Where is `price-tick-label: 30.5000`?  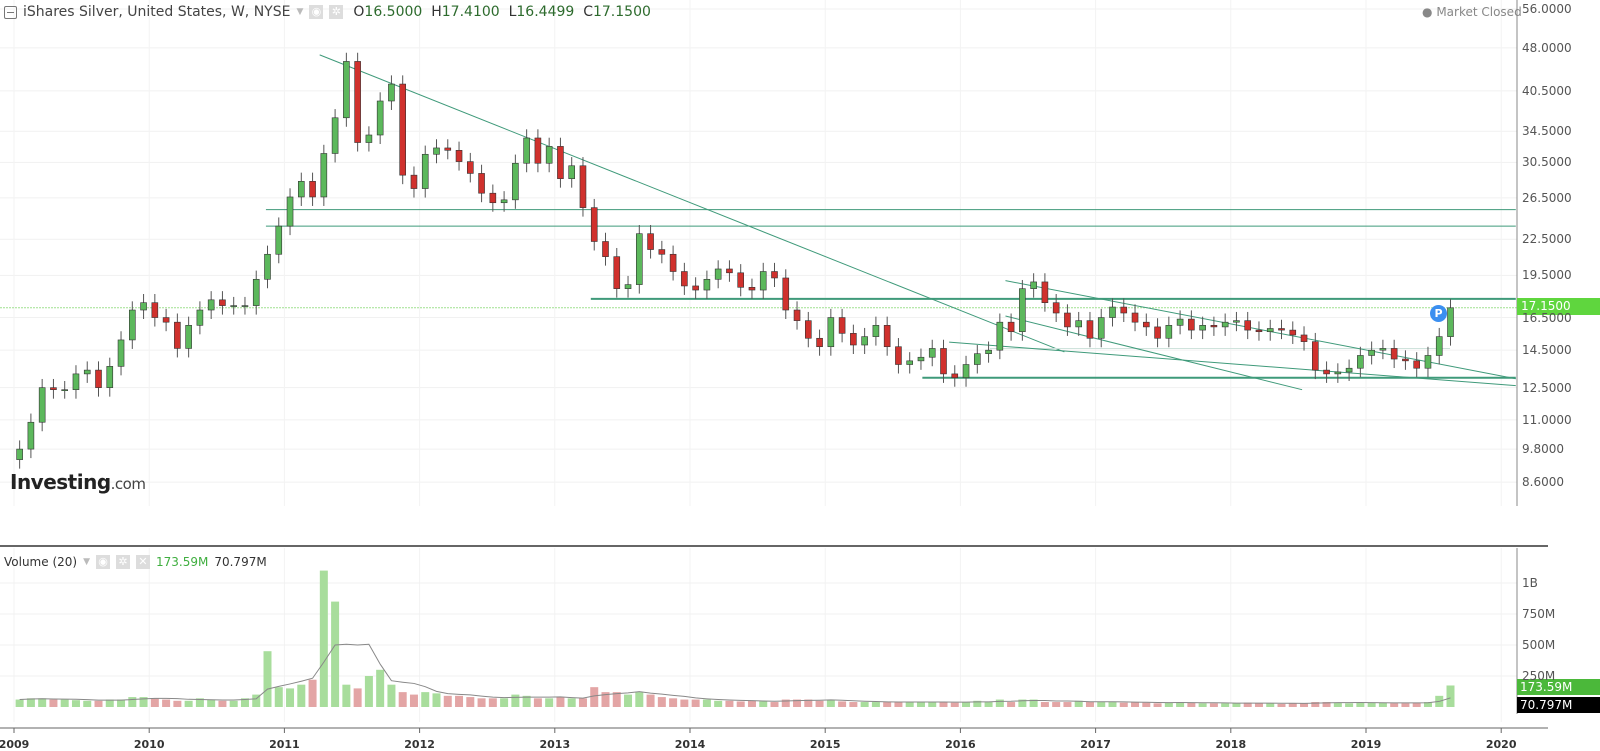 price-tick-label: 30.5000 is located at coordinates (1547, 162).